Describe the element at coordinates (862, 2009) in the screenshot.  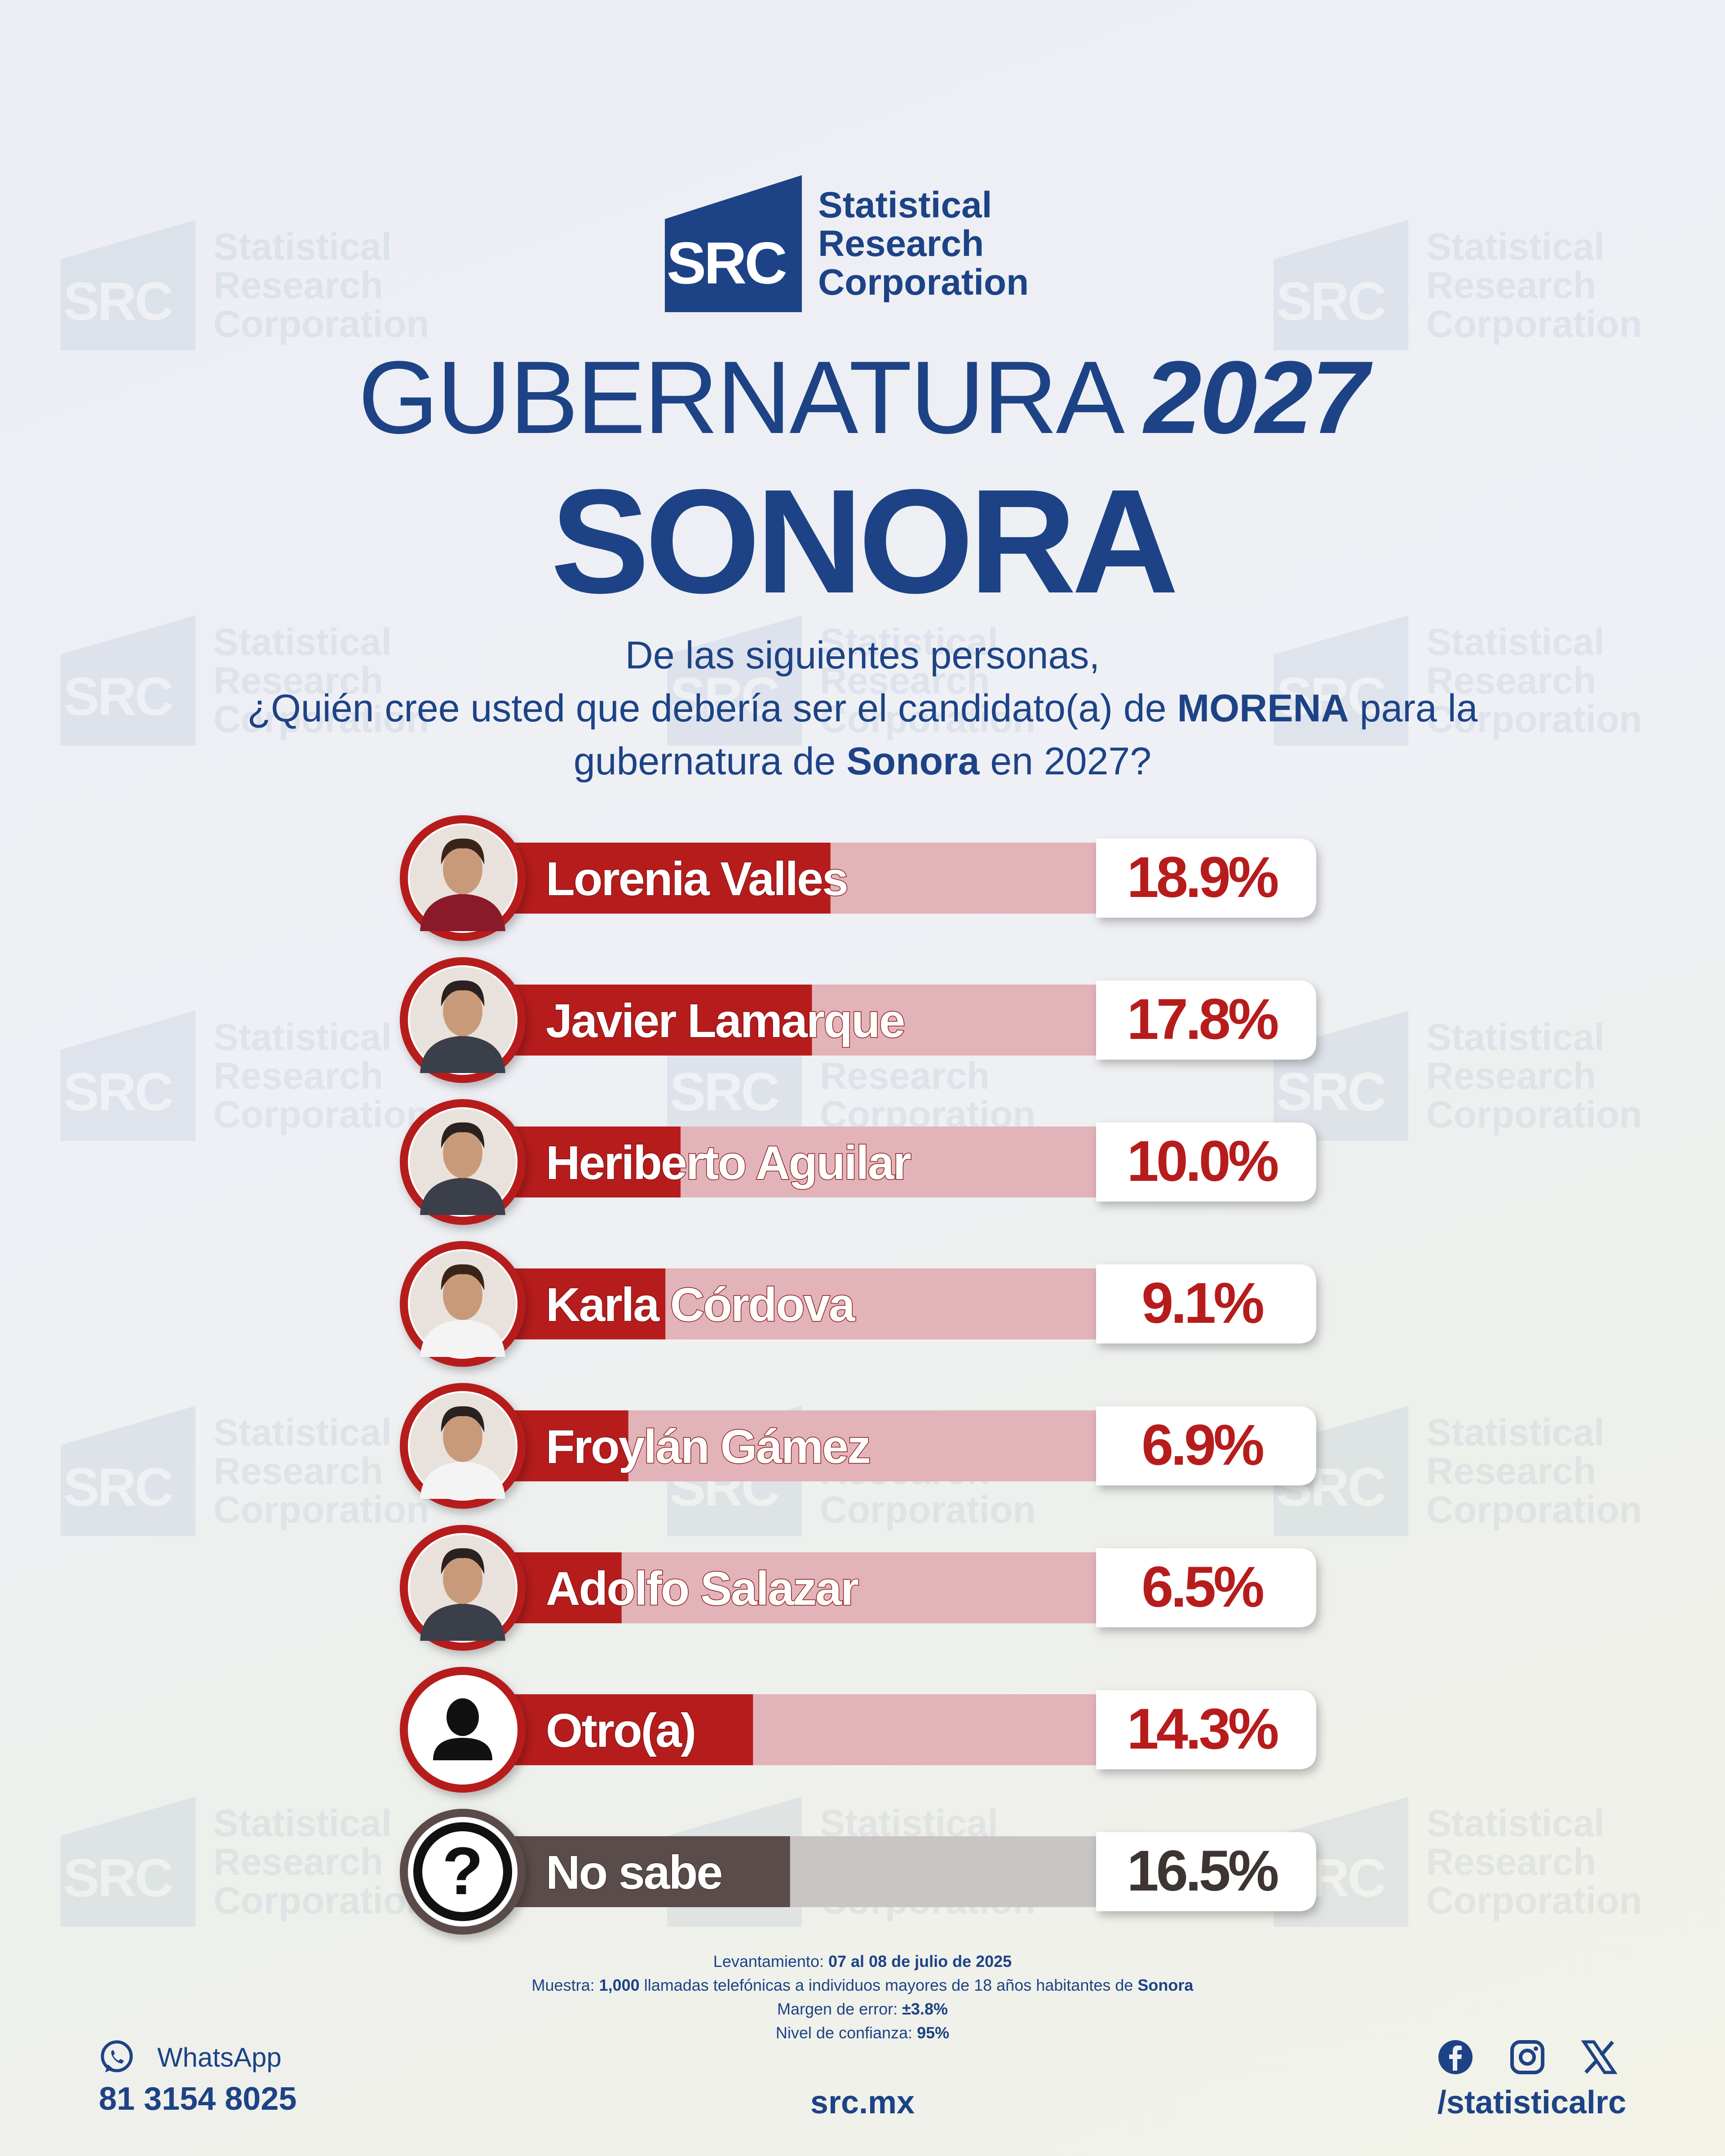
I see `margin-of-error: Margen de error: ±3.8%` at that location.